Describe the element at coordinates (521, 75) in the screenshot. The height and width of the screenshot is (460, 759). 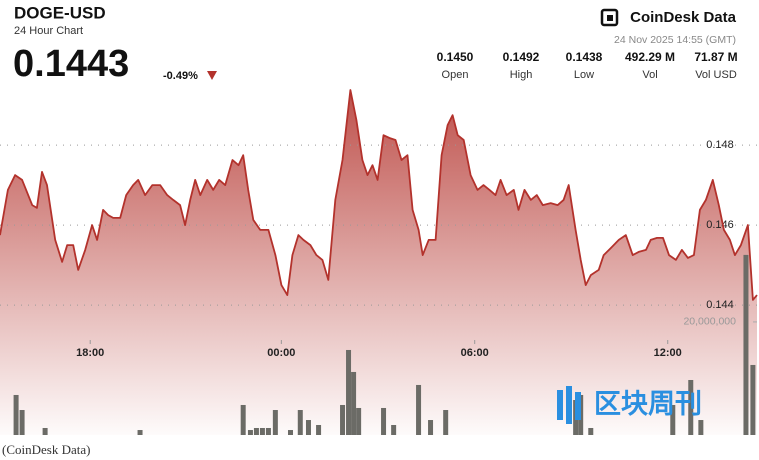
I see `stat-label: High` at that location.